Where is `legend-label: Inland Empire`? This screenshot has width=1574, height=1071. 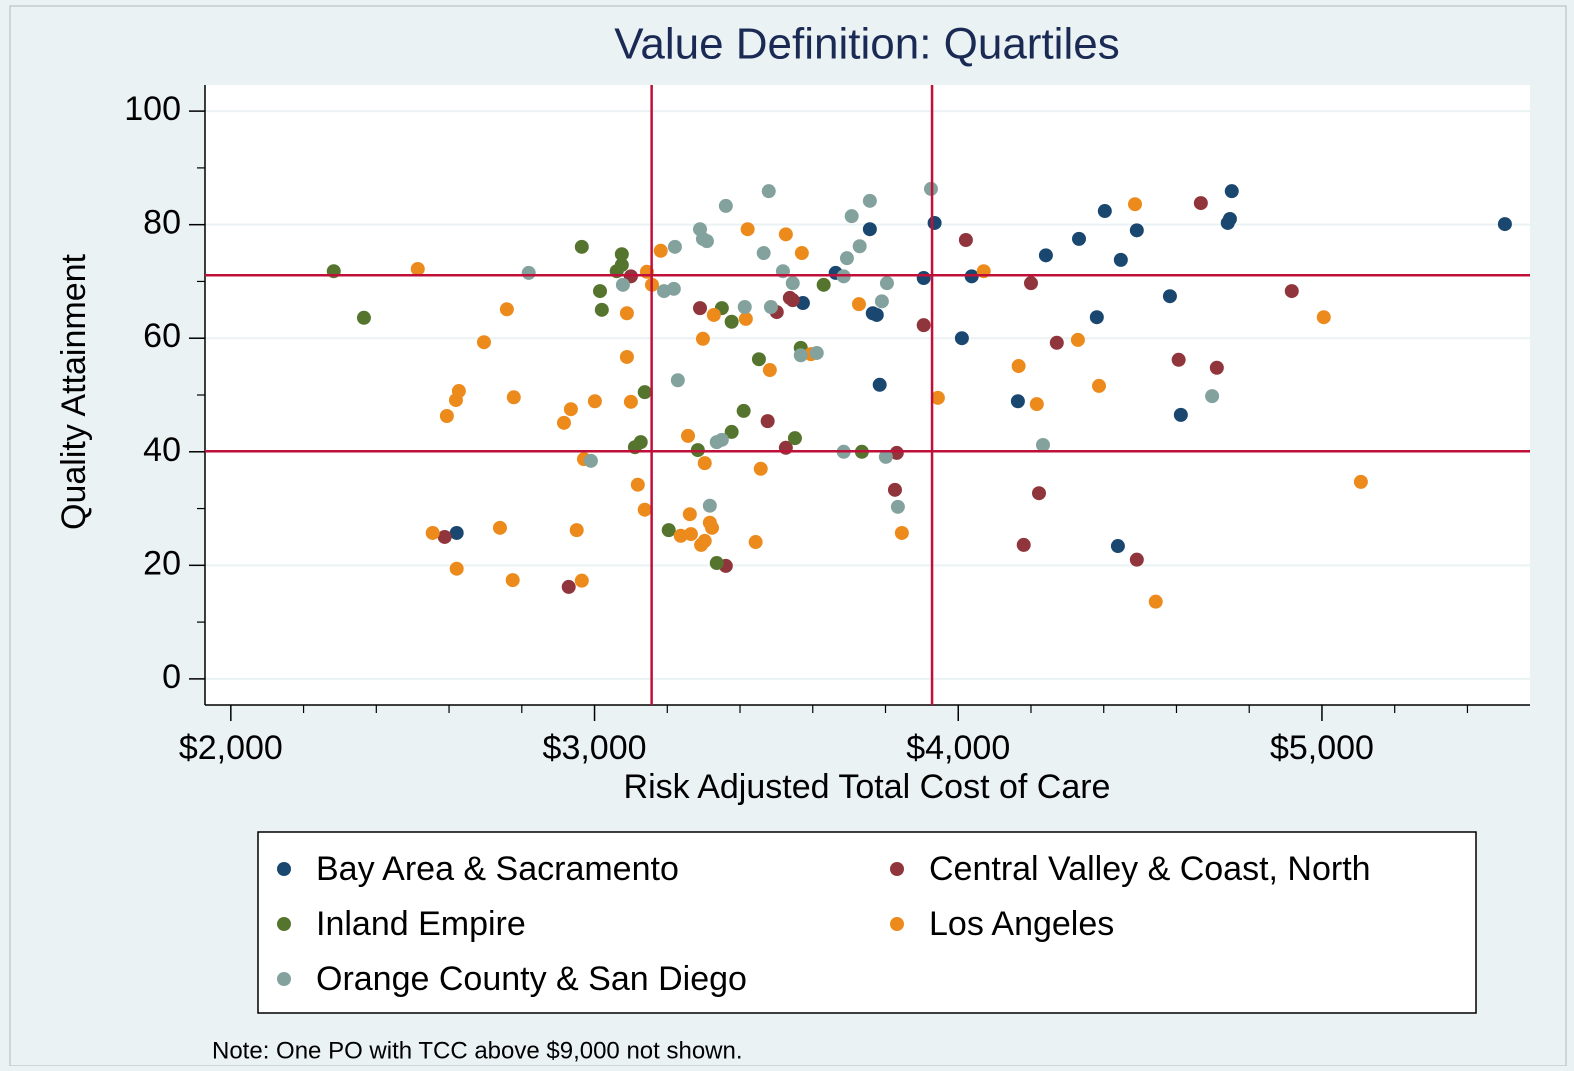
legend-label: Inland Empire is located at coordinates (421, 924).